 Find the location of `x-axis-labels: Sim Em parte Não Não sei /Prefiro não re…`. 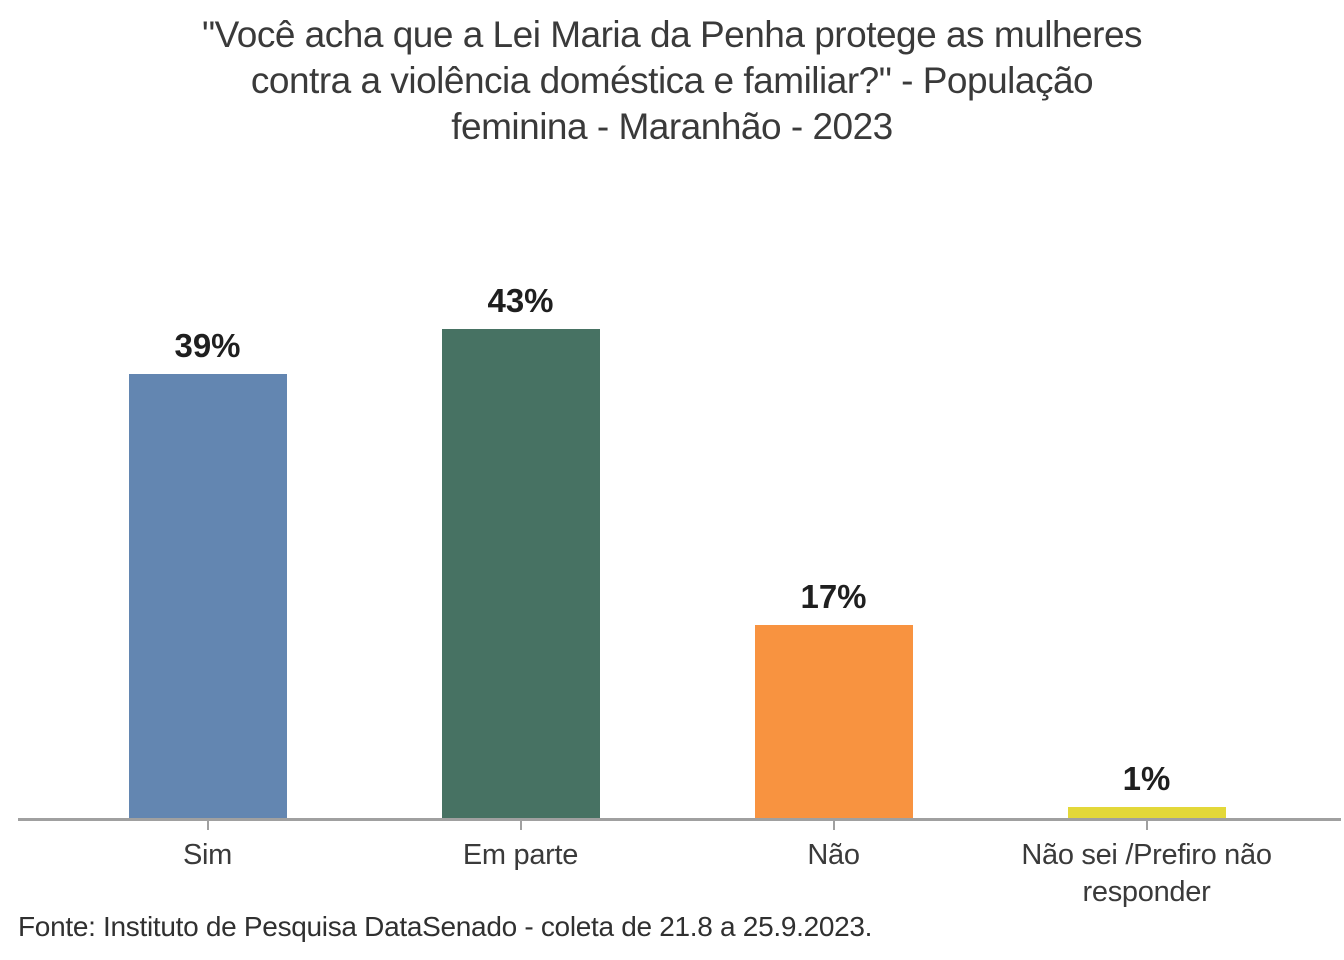

x-axis-labels: Sim Em parte Não Não sei /Prefiro não re… is located at coordinates (677, 866).